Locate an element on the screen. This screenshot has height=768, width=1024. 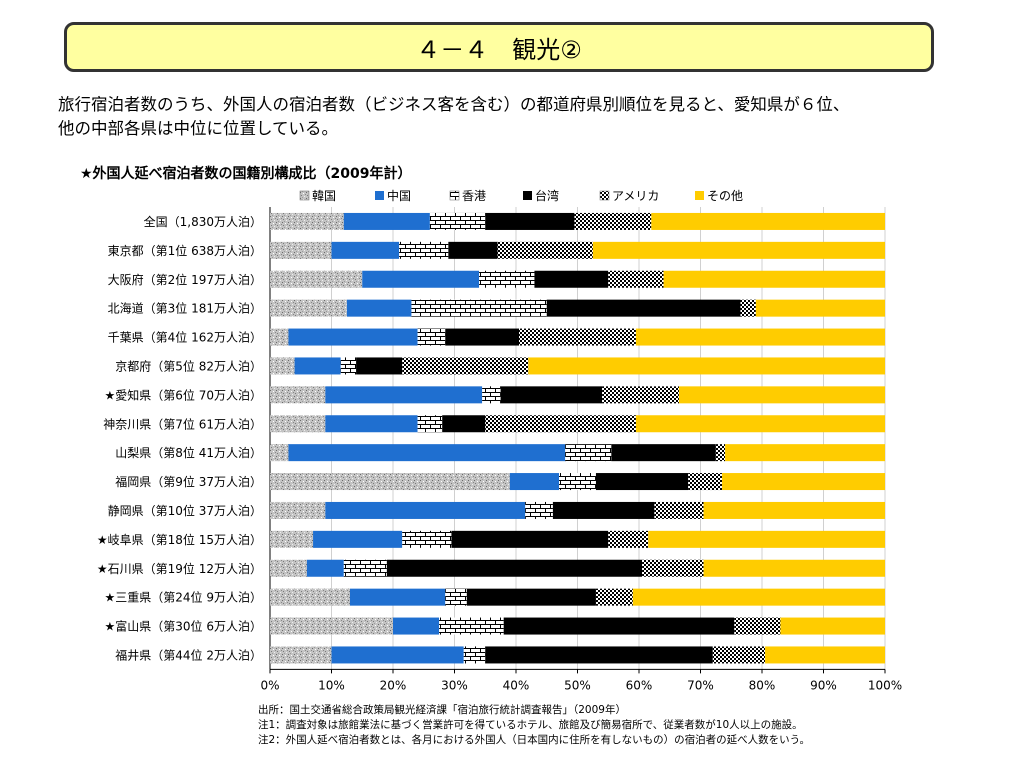
category-label: 京都府（第5位 82万人泊） is located at coordinates (188, 365).